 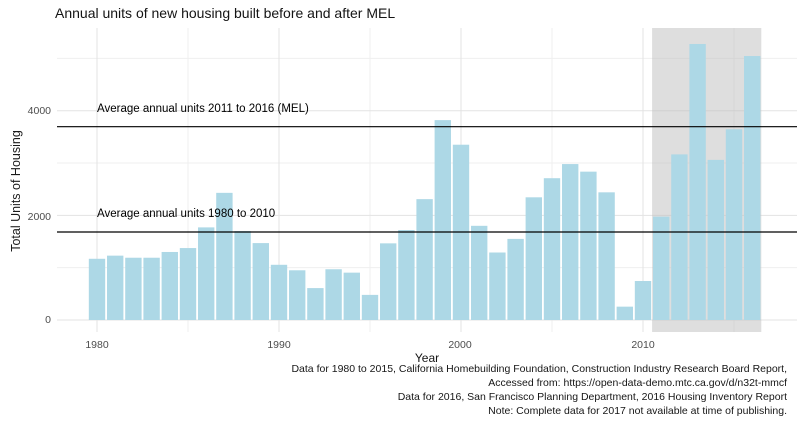 I want to click on bar-2005, so click(x=552, y=249).